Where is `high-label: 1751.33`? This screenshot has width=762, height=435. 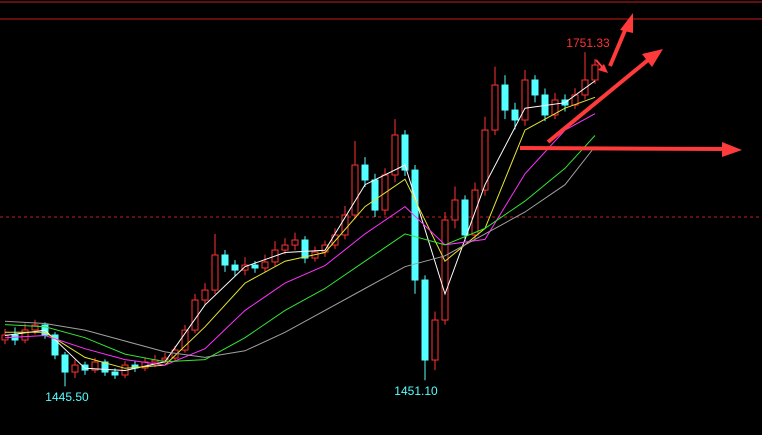 high-label: 1751.33 is located at coordinates (588, 43).